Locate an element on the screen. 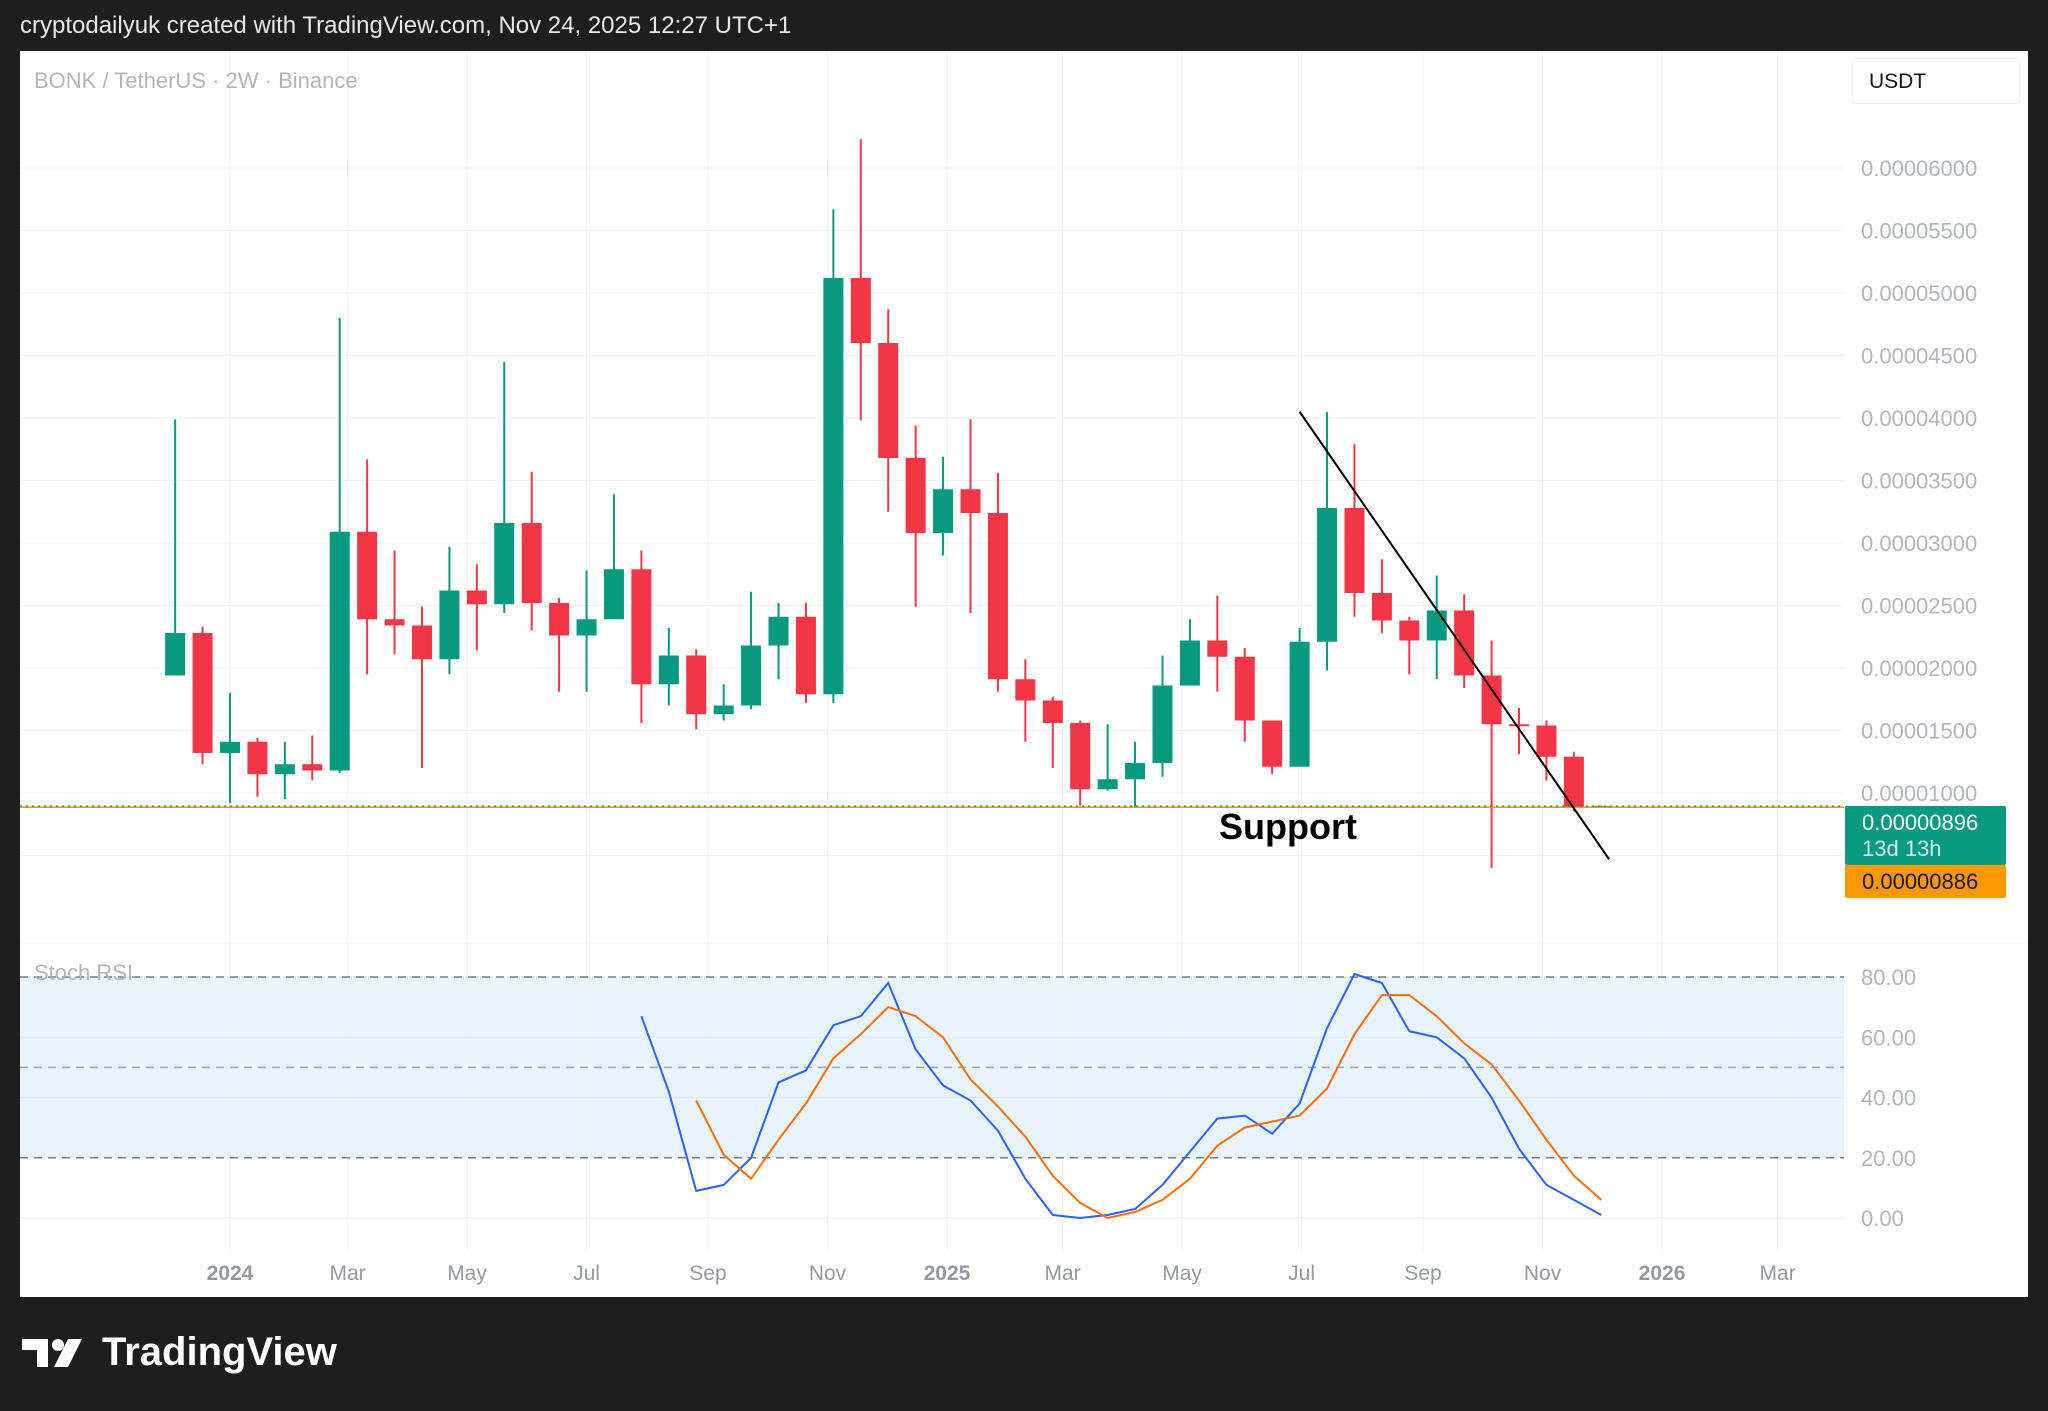  time-tick-label: 2026 is located at coordinates (1662, 1273).